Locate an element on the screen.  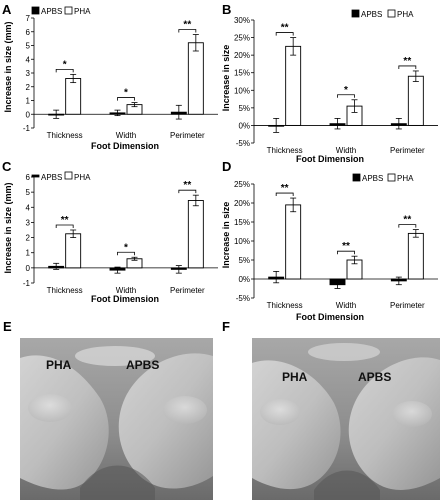
legend-swatch-apbs-c is located at coordinates (35, 176).